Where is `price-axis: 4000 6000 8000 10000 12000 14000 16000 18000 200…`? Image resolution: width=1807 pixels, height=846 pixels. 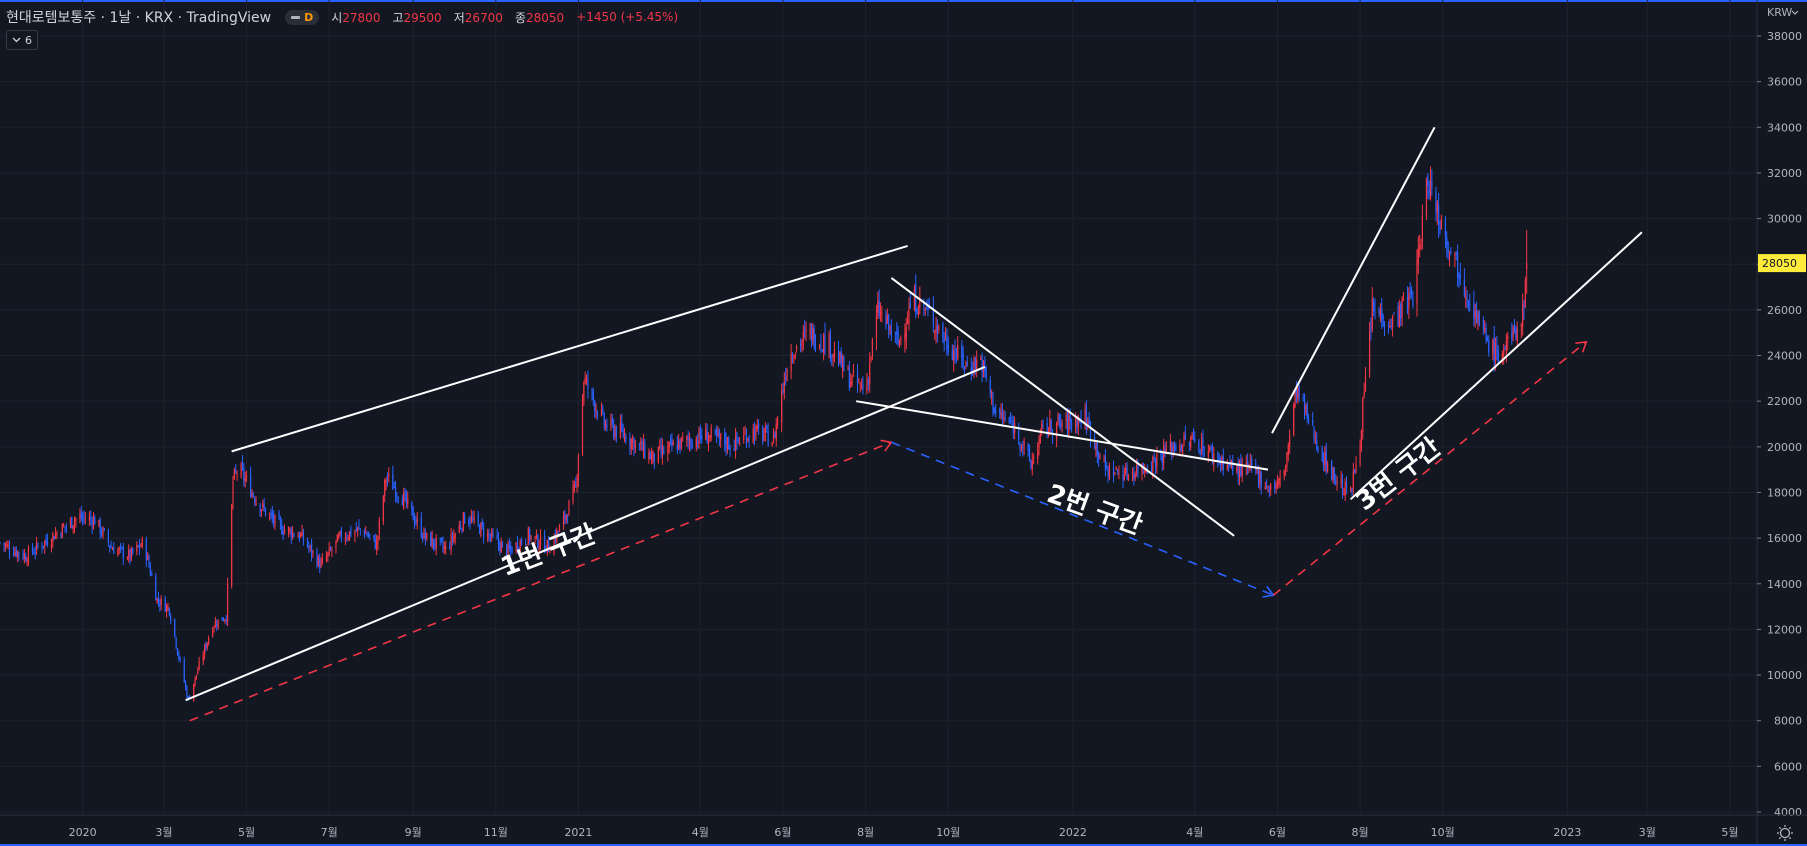 price-axis: 4000 6000 8000 10000 12000 14000 16000 18000 200… is located at coordinates (1779, 423).